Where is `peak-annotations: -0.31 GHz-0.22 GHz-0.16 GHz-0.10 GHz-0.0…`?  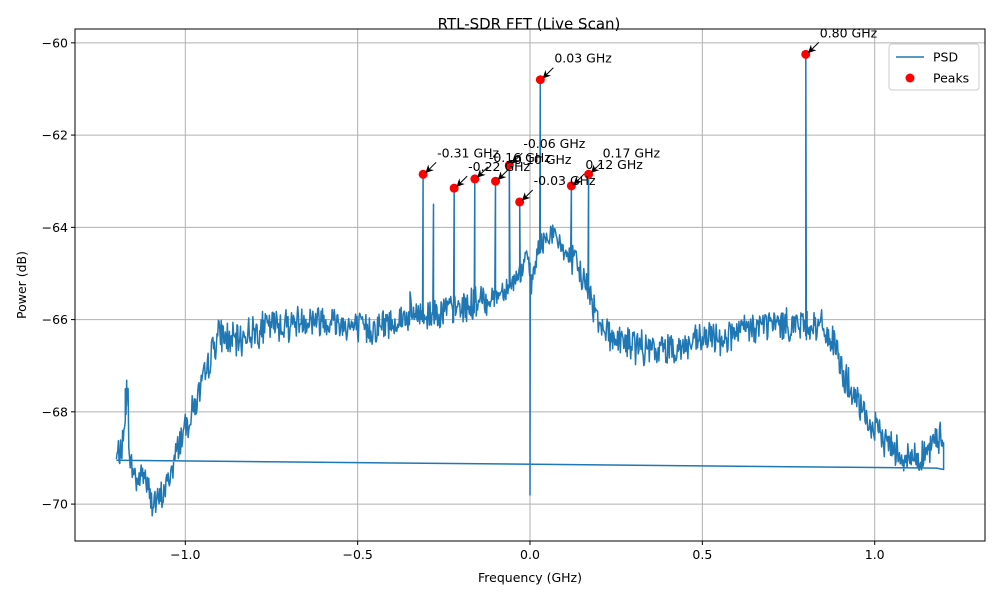 peak-annotations: -0.31 GHz-0.22 GHz-0.16 GHz-0.10 GHz-0.0… is located at coordinates (651, 113).